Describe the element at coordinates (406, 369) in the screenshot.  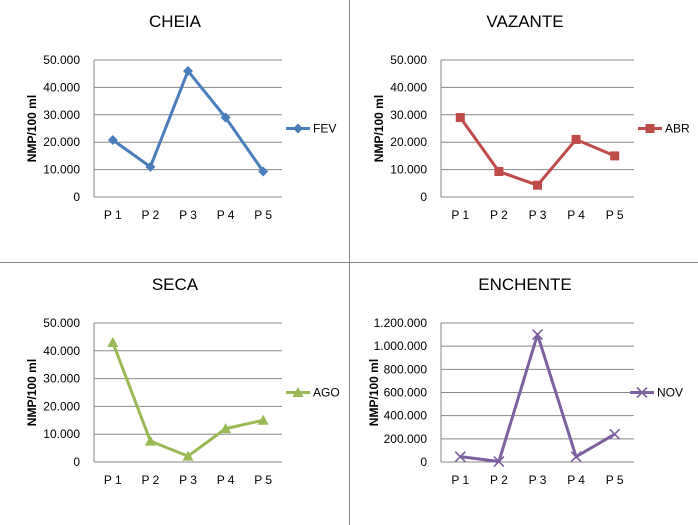
I see `y-tick-label: 800.000` at that location.